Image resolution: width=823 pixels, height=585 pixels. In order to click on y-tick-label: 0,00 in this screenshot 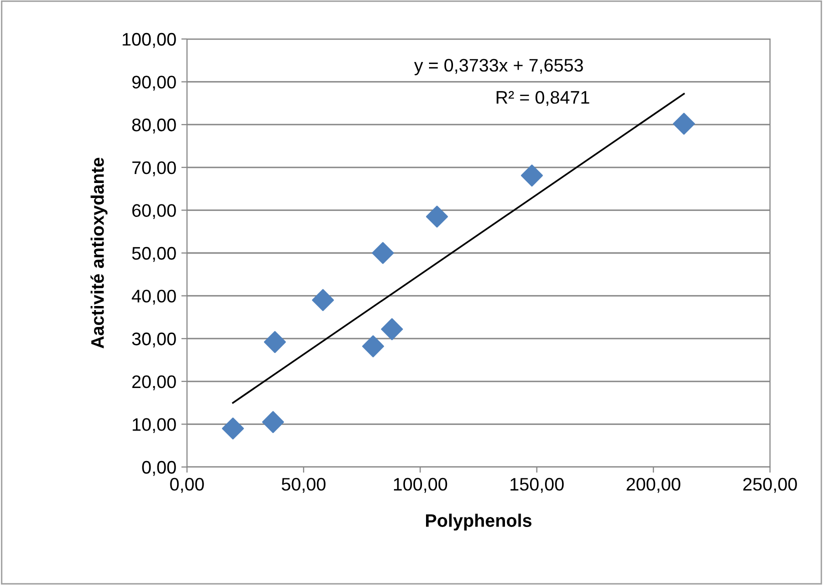, I will do `click(159, 468)`.